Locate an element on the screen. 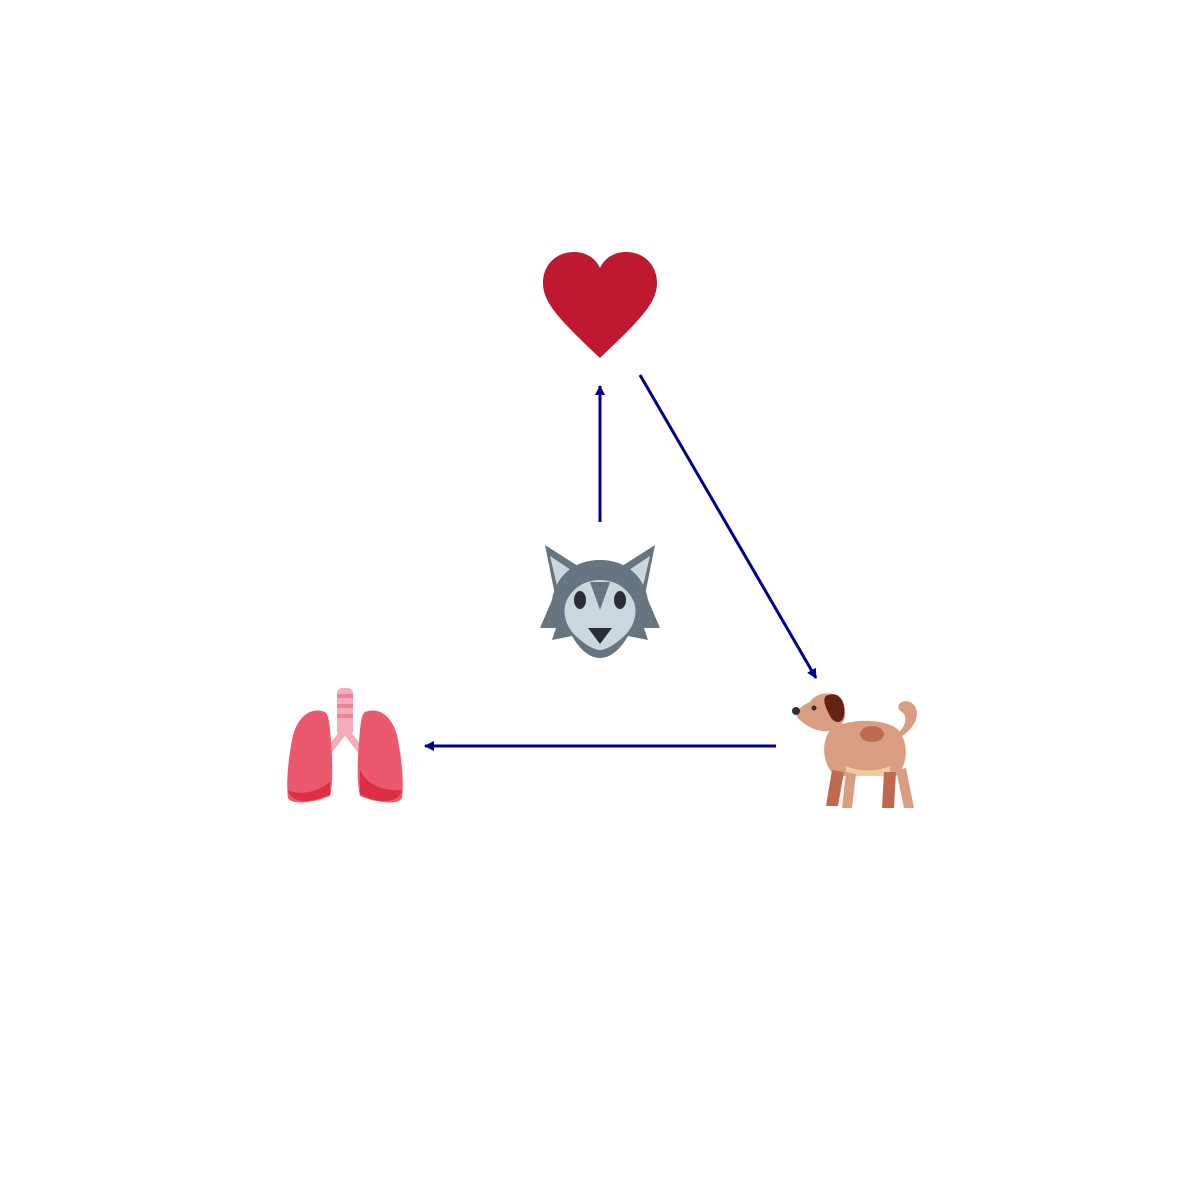  lungs-icon is located at coordinates (345, 745).